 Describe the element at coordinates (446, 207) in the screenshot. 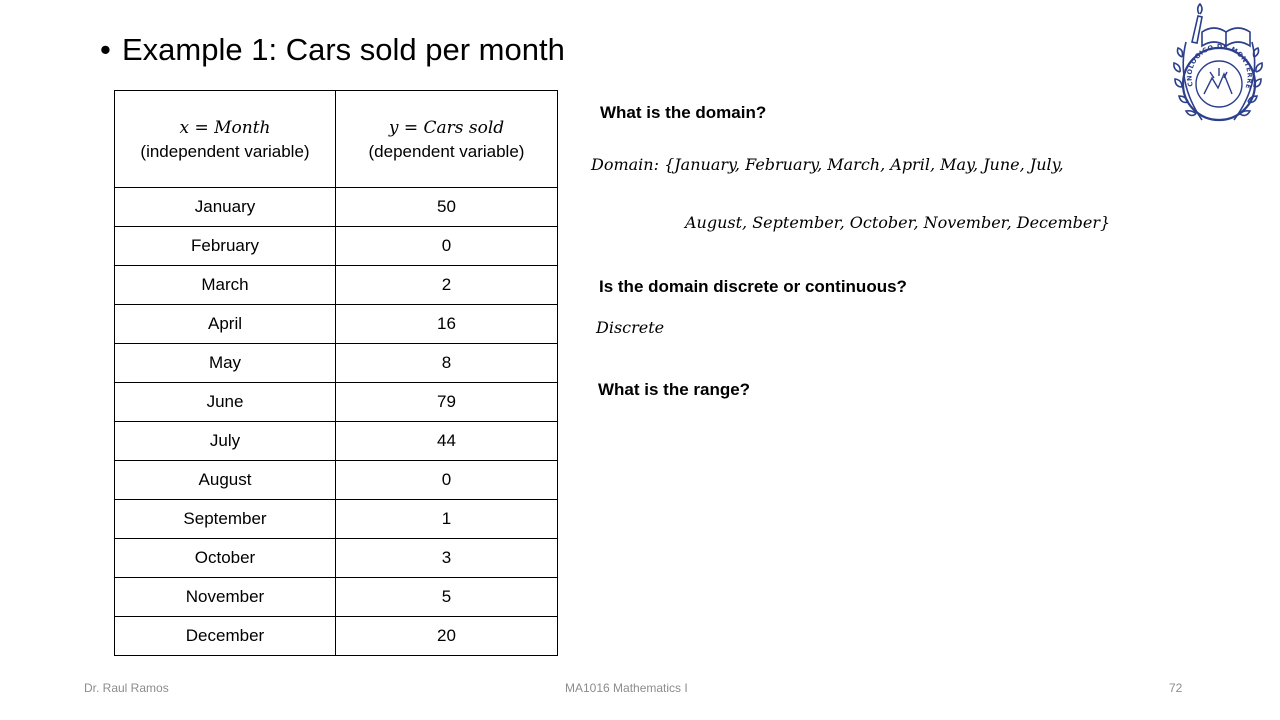

I see `cars-sold-cell: 50` at that location.